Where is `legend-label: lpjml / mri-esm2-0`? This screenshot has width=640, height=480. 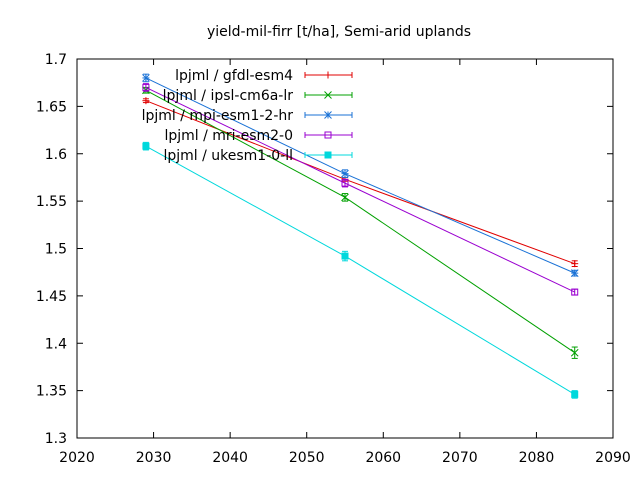 legend-label: lpjml / mri-esm2-0 is located at coordinates (228, 136).